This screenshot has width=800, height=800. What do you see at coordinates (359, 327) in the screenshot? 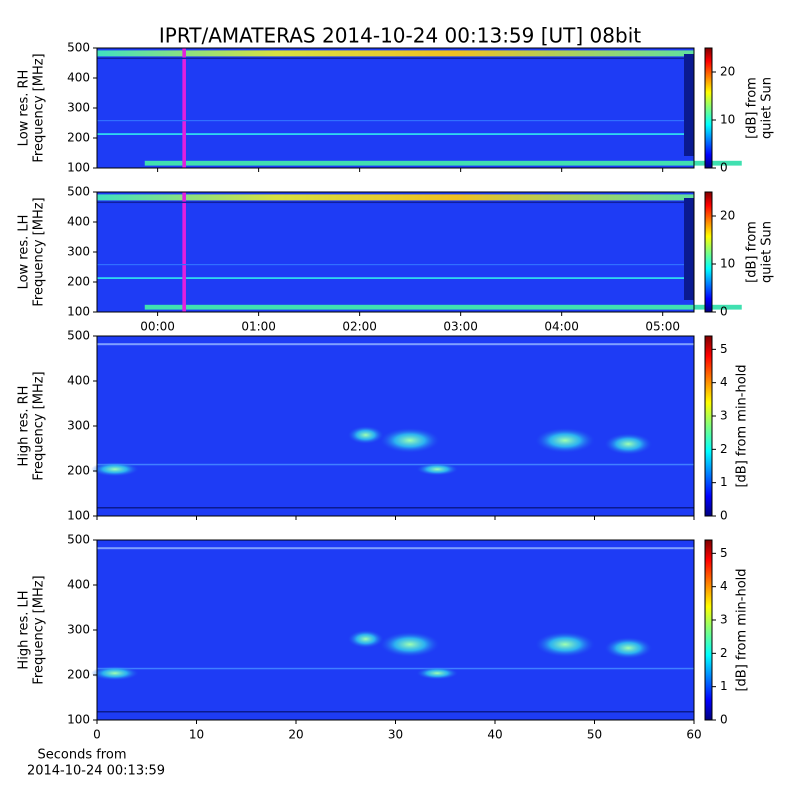
I see `x-tick-label: 02:00` at bounding box center [359, 327].